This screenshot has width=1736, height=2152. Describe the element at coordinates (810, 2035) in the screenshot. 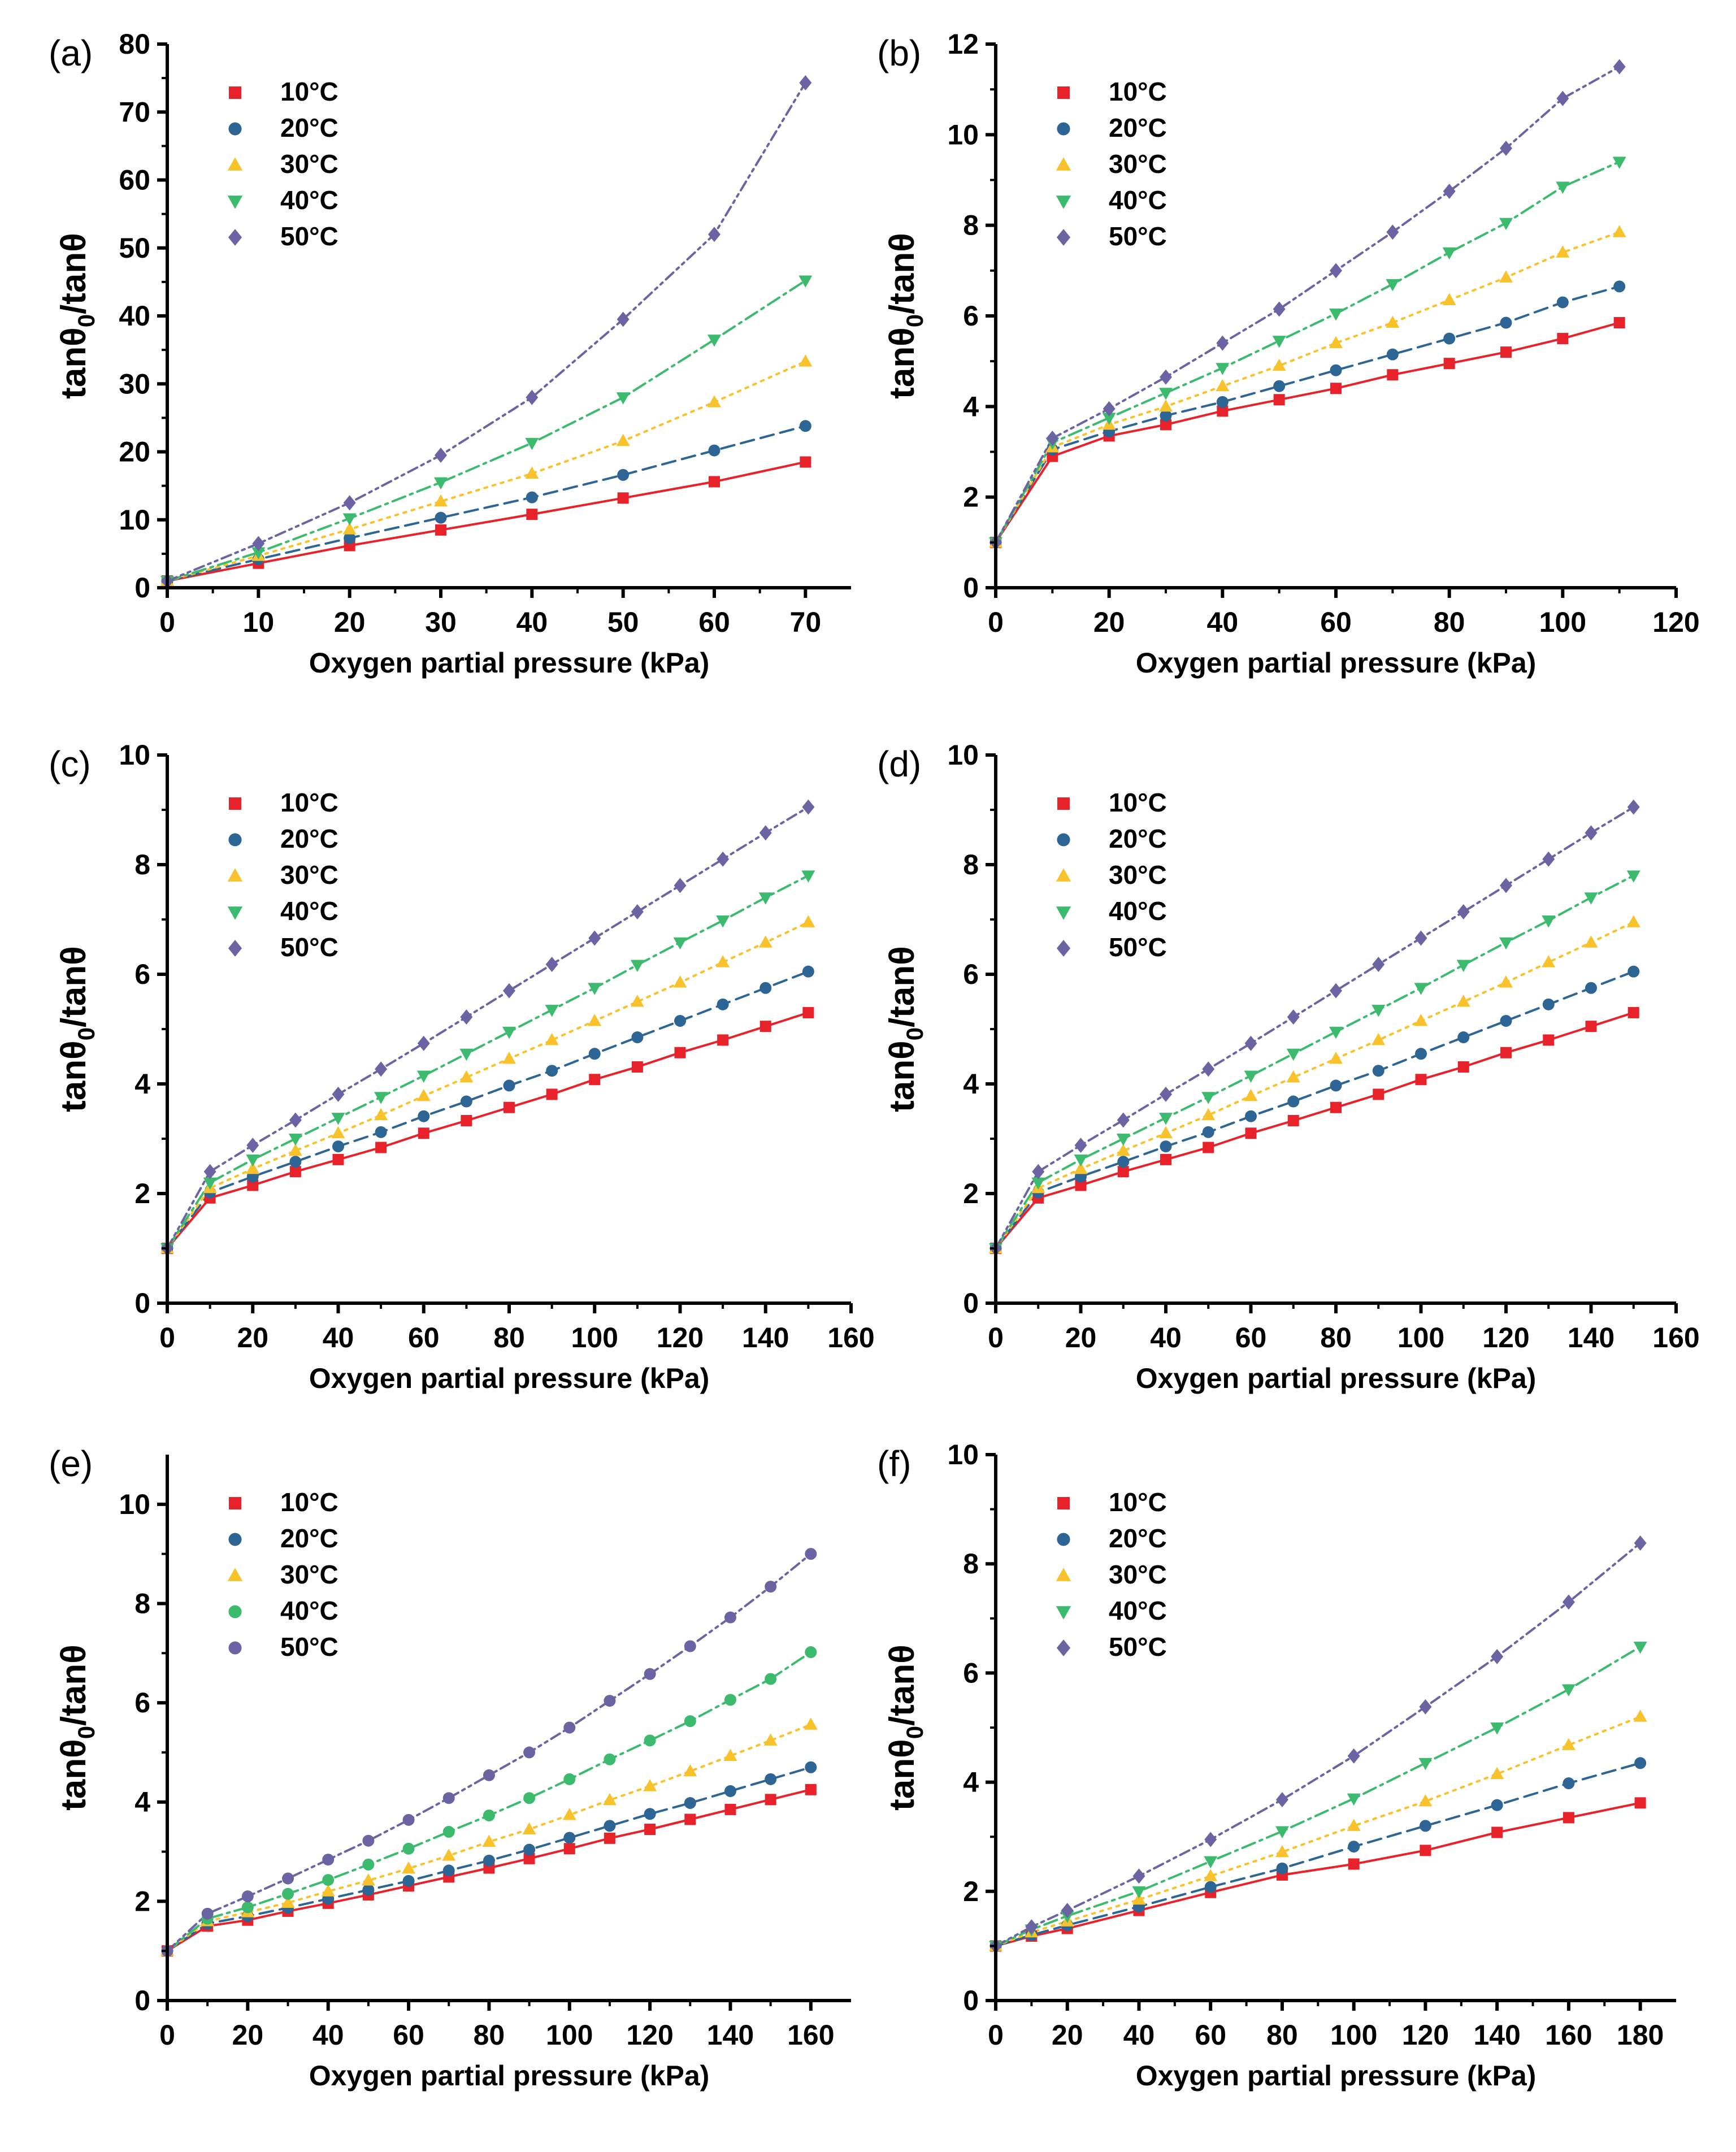

I see `x-tick-label: 160` at that location.